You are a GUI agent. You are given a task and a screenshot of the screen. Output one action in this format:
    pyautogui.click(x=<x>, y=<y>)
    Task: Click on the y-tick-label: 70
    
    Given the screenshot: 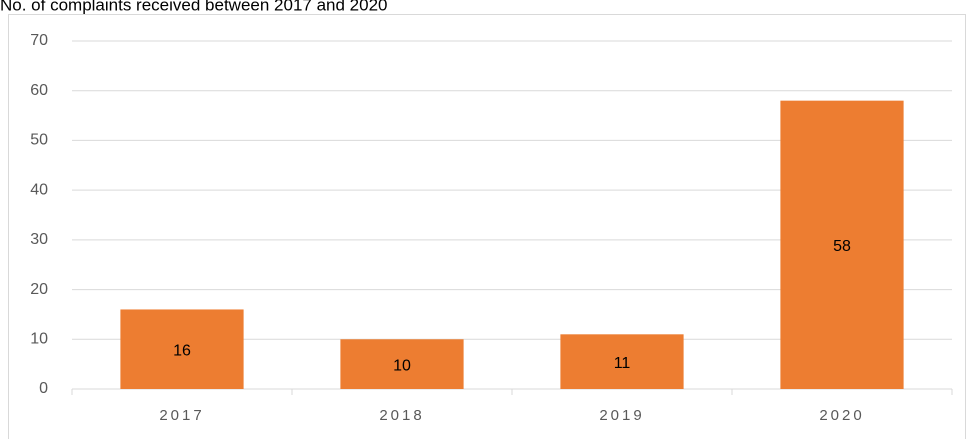 What is the action you would take?
    pyautogui.click(x=39, y=40)
    